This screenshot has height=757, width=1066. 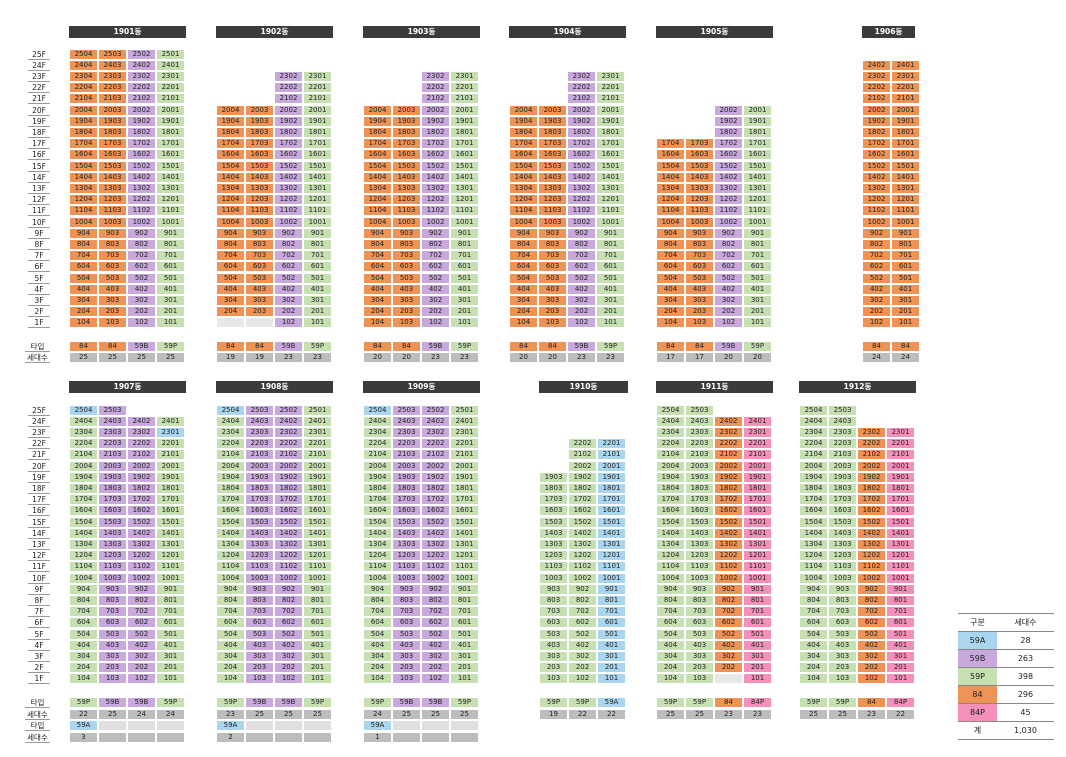 I want to click on unit-cell: 1602, so click(x=728, y=511).